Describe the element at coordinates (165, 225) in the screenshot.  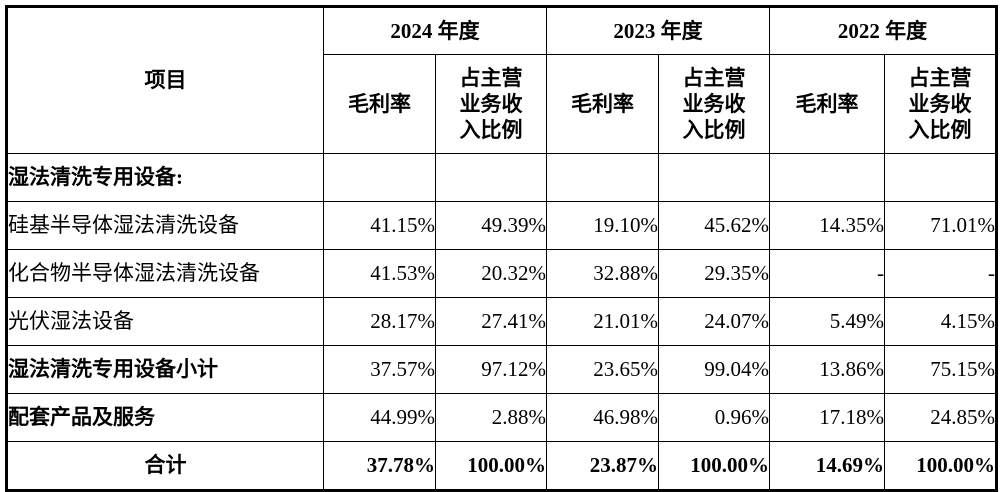
I see `row-label: 硅基半导体湿法清洗设备` at that location.